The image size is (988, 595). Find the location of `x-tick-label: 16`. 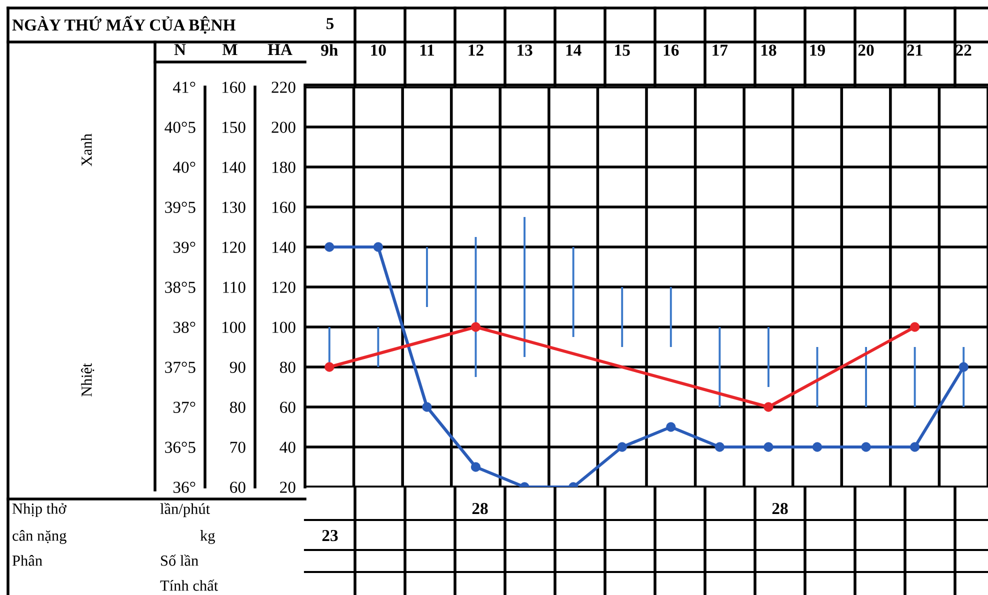

x-tick-label: 16 is located at coordinates (671, 50).